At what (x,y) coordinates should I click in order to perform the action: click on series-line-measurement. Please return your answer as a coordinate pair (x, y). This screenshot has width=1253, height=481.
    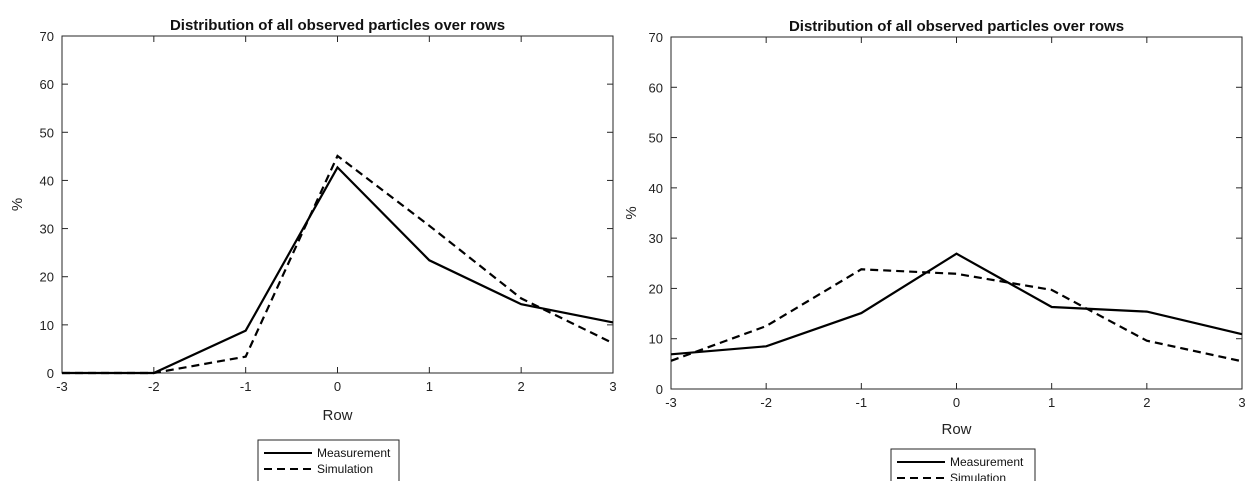
    Looking at the image, I should click on (956, 304).